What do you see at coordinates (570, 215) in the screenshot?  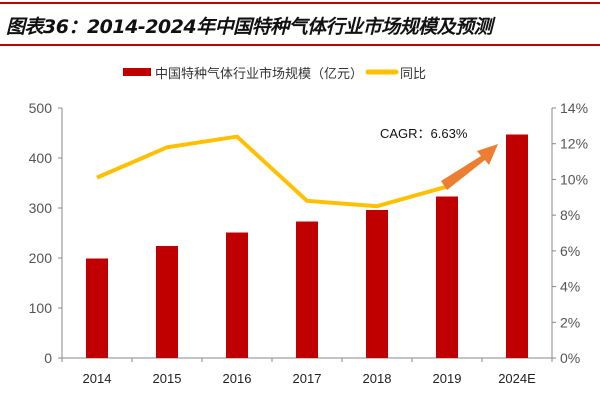 I see `right-tick-label: 8%` at bounding box center [570, 215].